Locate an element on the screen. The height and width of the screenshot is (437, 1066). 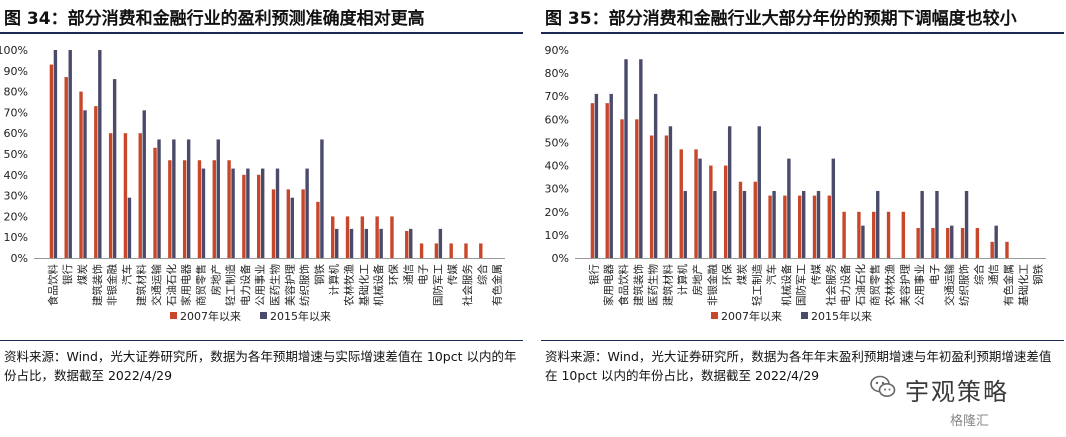
category-label: 机械设备 is located at coordinates (378, 285).